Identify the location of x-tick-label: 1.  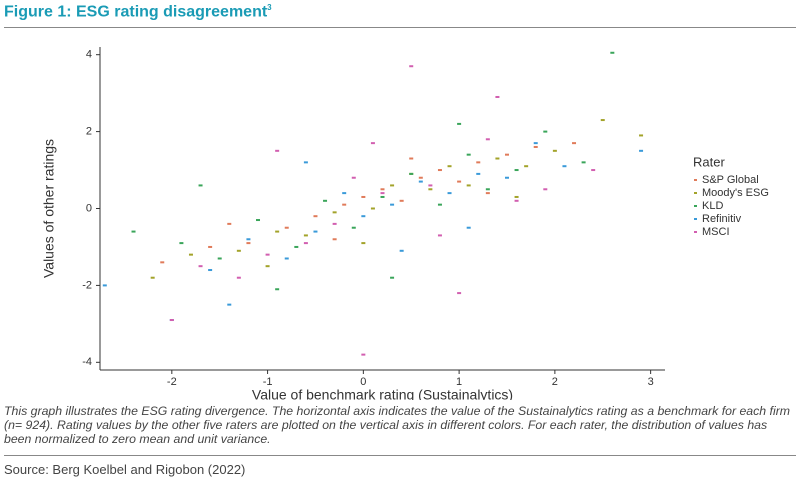
(459, 382).